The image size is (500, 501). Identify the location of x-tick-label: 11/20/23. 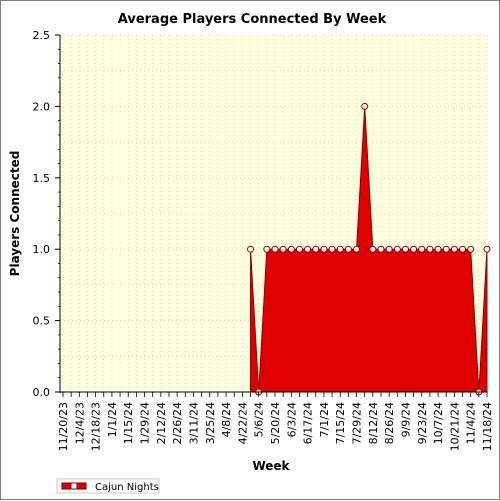
(63, 426).